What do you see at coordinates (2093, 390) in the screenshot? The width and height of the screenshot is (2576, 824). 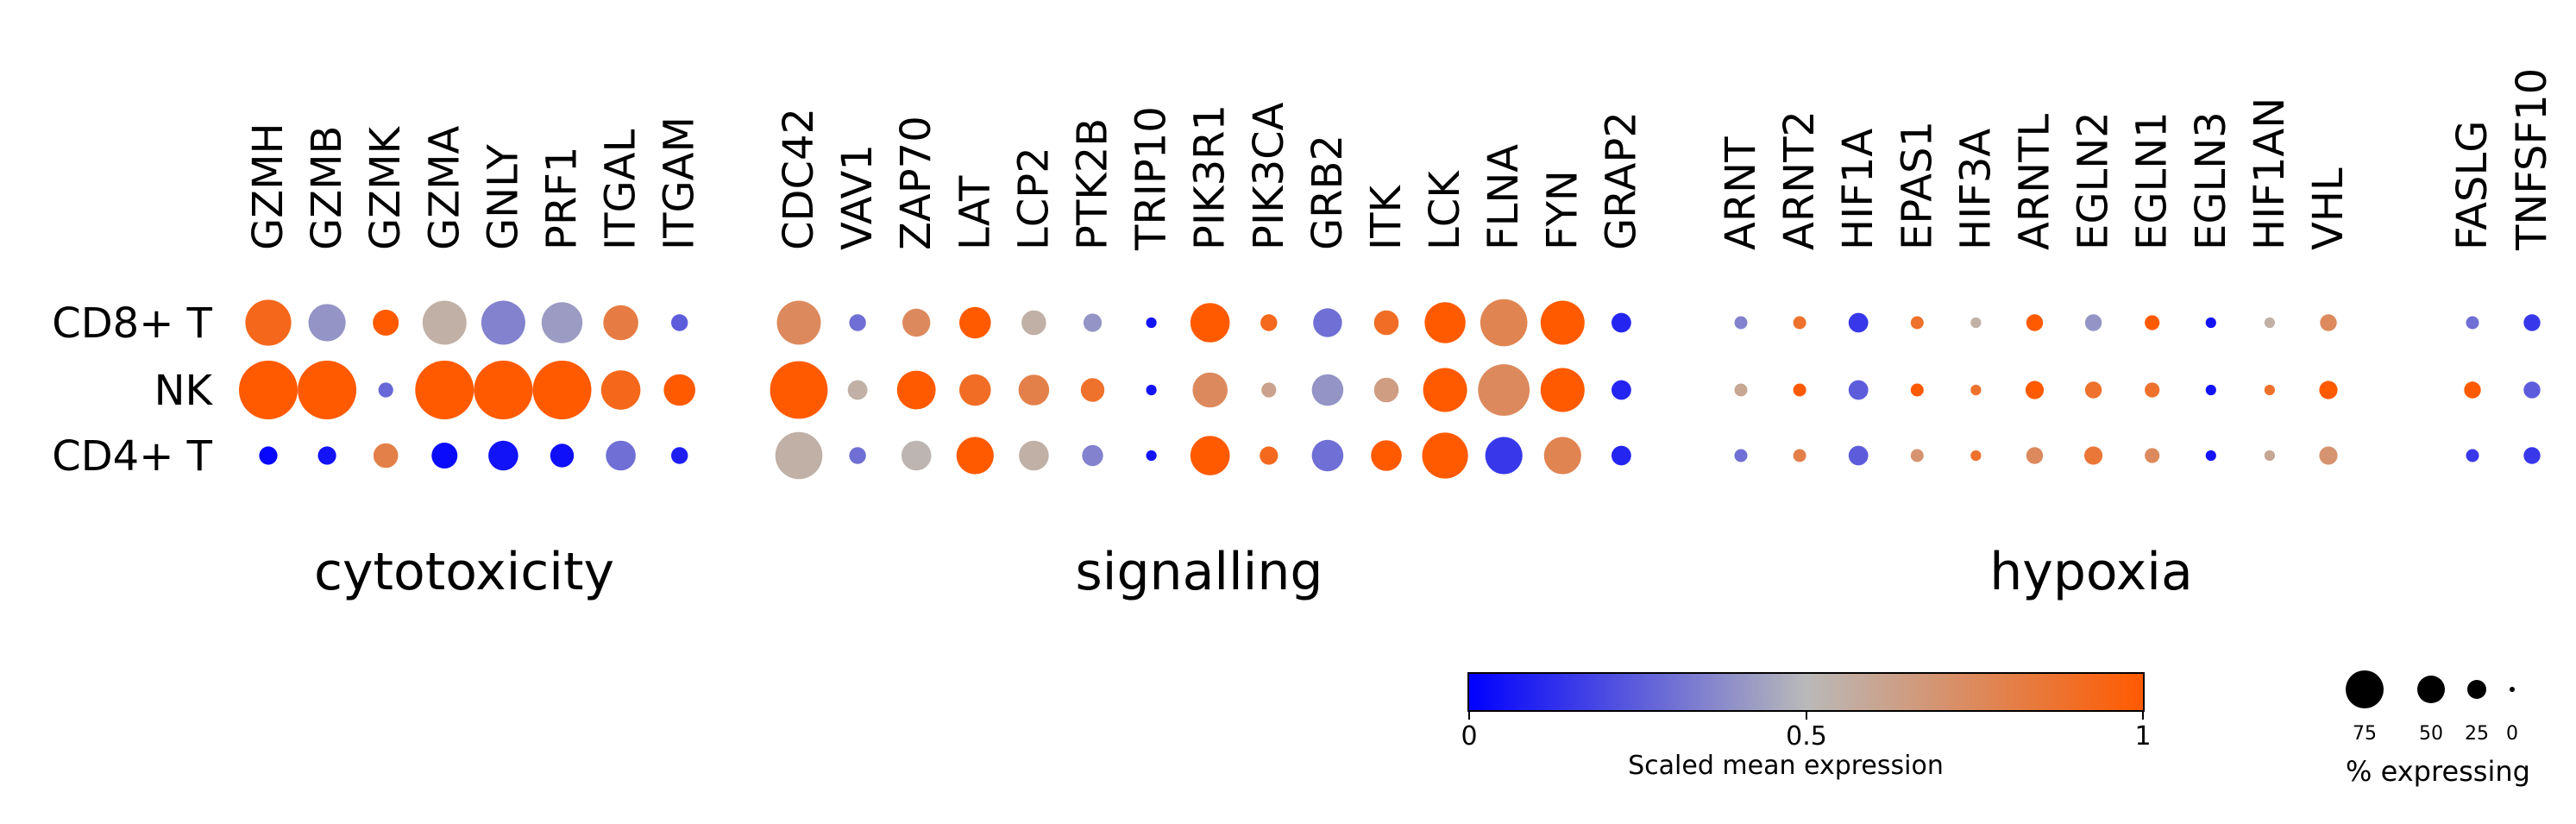 I see `dot-egln2-nk` at bounding box center [2093, 390].